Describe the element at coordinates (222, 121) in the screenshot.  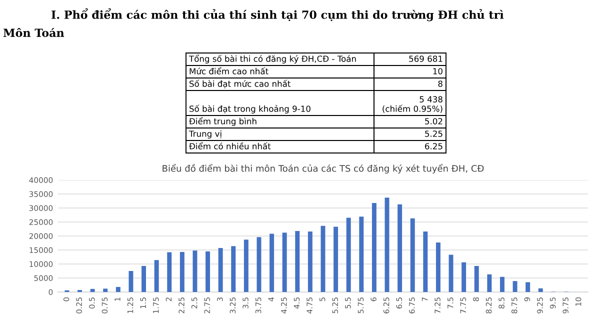
I see `text: Điểm trung bình` at that location.